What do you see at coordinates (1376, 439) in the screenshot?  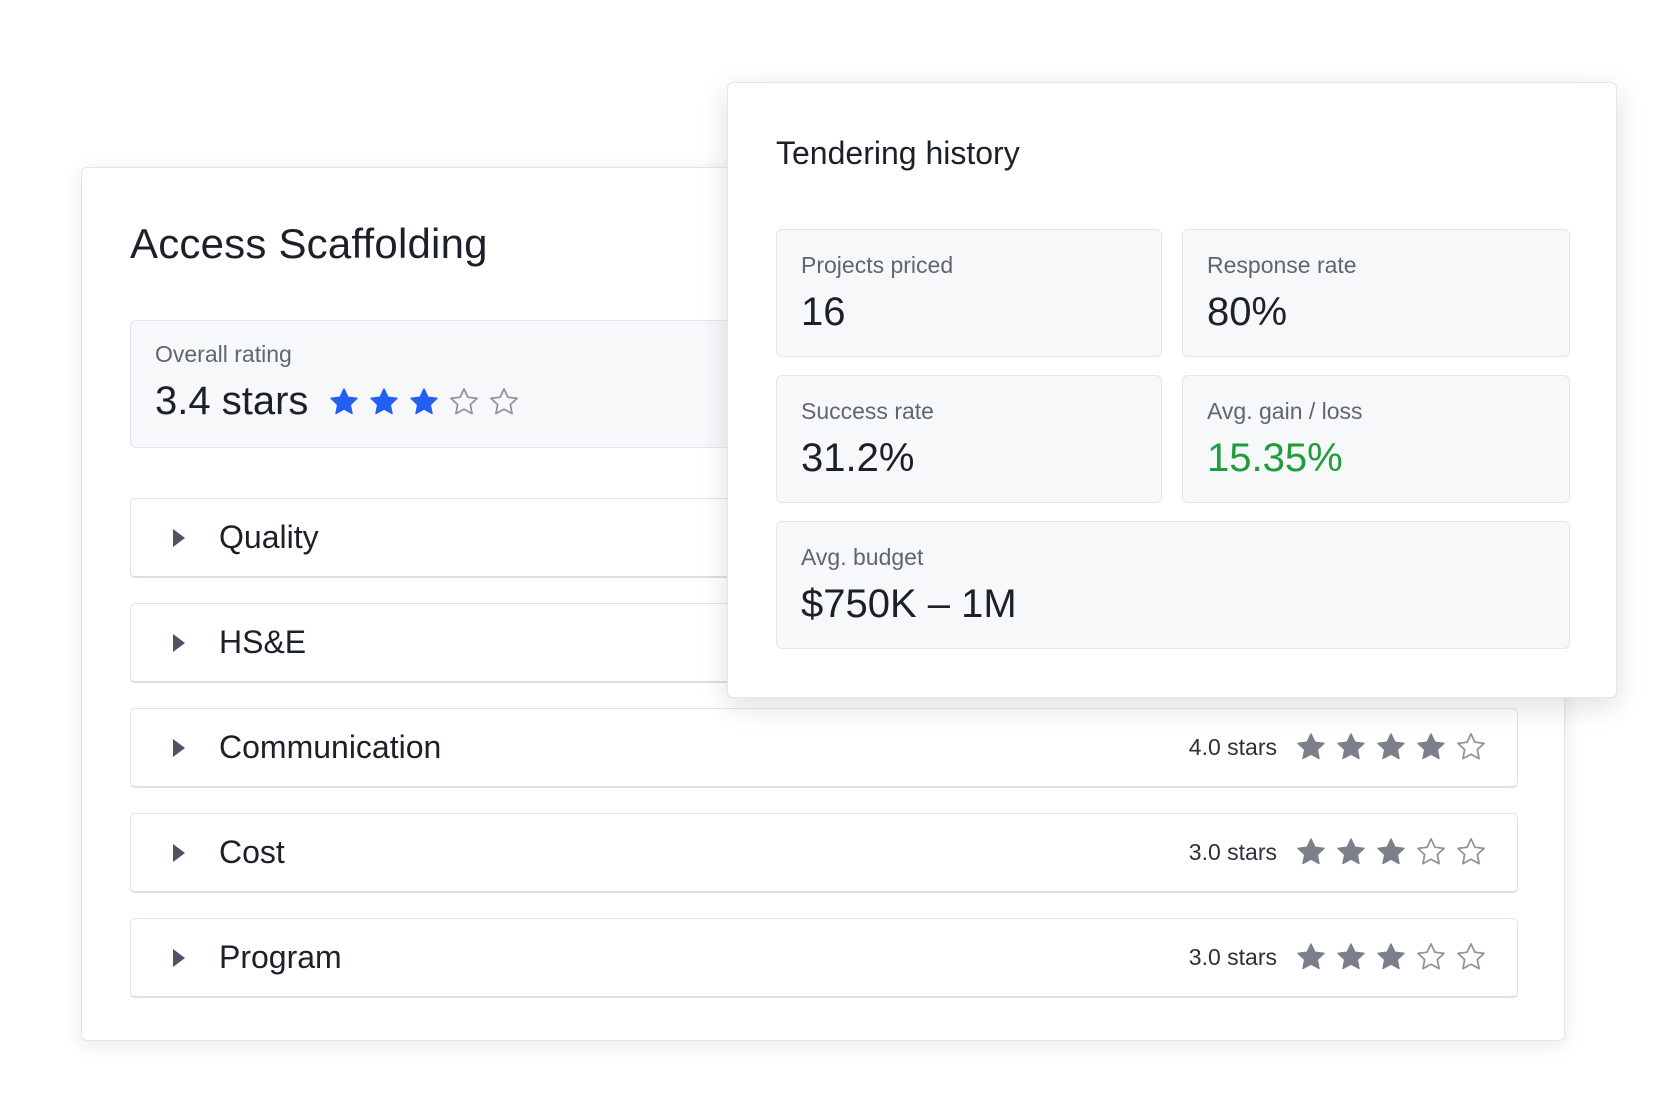 I see `stat-avg-gain-loss: Avg. gain / loss 15.35%` at bounding box center [1376, 439].